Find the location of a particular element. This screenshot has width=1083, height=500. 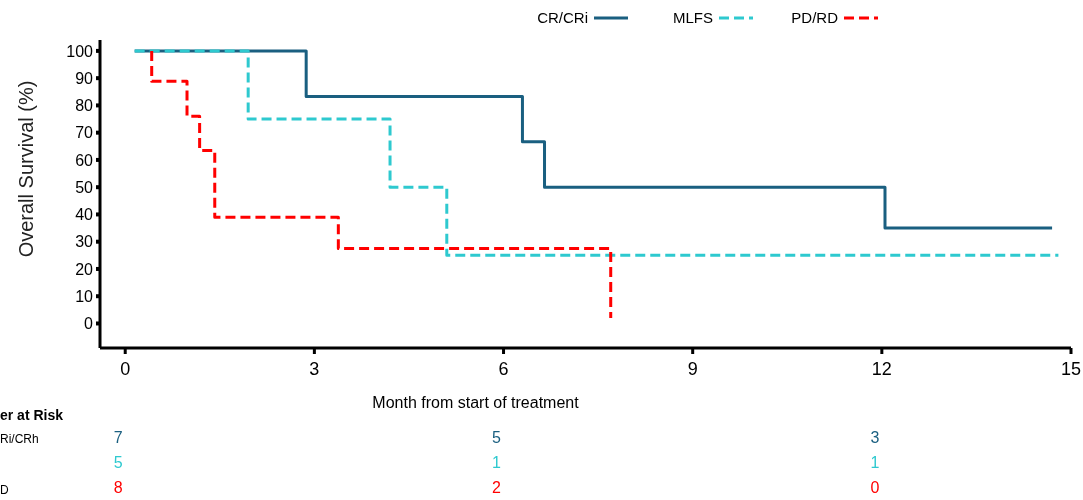

text: 0 is located at coordinates (875, 487).